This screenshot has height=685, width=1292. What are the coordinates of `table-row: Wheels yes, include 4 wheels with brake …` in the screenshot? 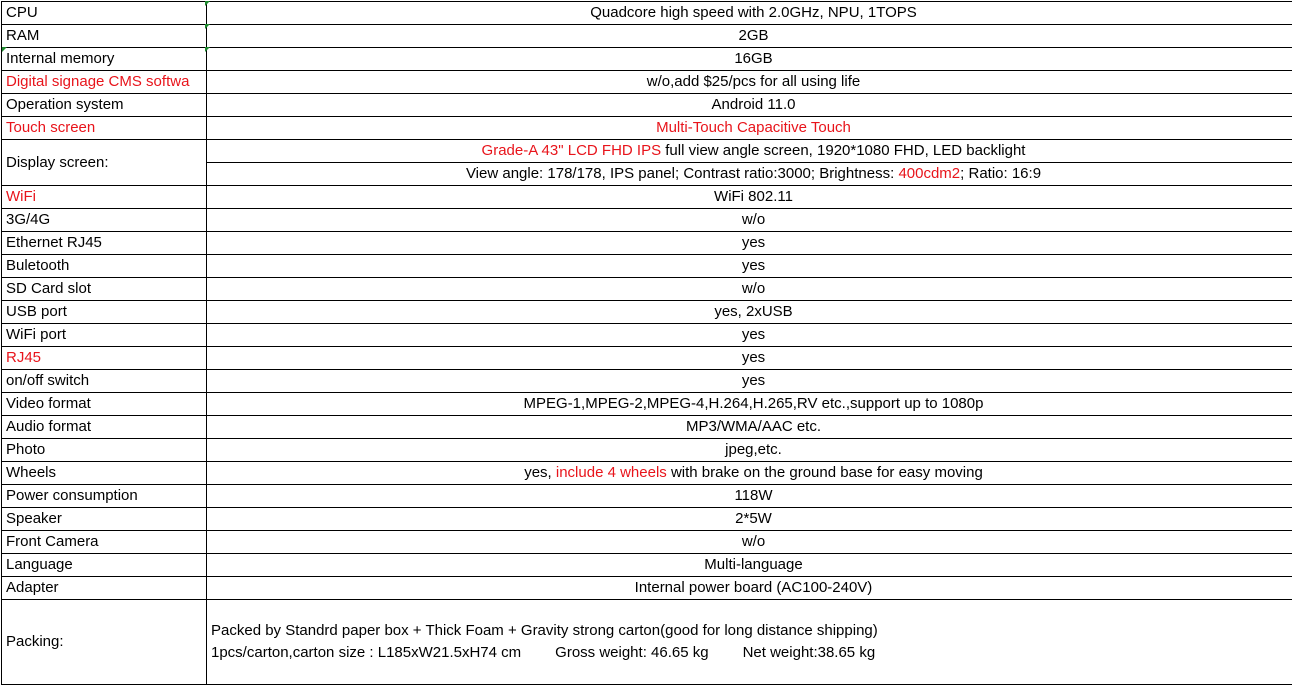 It's located at (647, 473).